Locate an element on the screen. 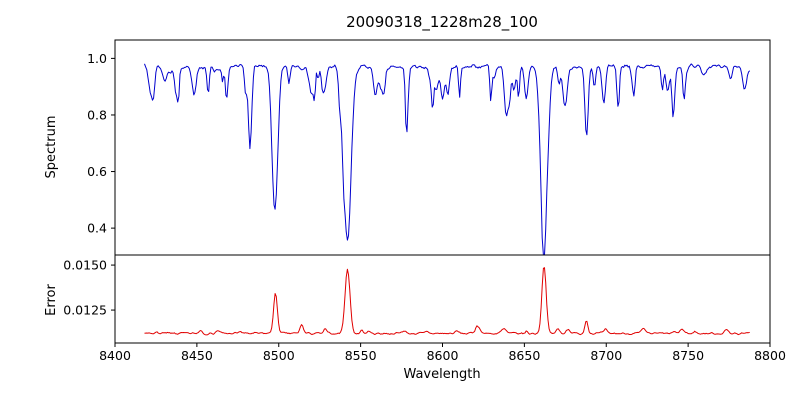 This screenshot has width=800, height=400. error-line is located at coordinates (447, 301).